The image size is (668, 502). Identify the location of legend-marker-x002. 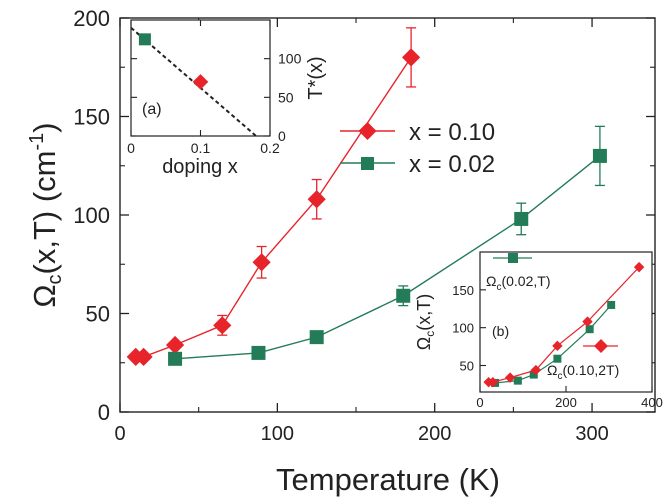
(367, 163).